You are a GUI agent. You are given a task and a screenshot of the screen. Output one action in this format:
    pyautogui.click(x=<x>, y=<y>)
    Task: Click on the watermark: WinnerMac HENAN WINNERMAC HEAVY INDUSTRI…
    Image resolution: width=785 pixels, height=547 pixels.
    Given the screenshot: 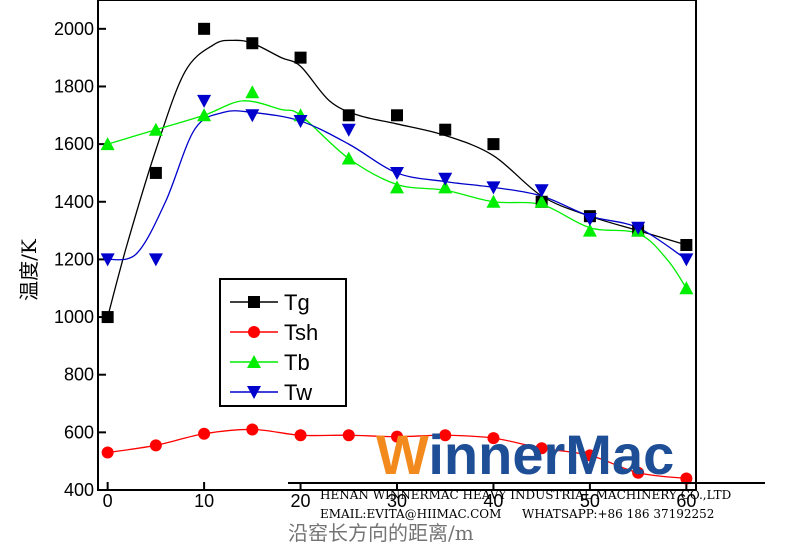 What is the action you would take?
    pyautogui.click(x=526, y=472)
    